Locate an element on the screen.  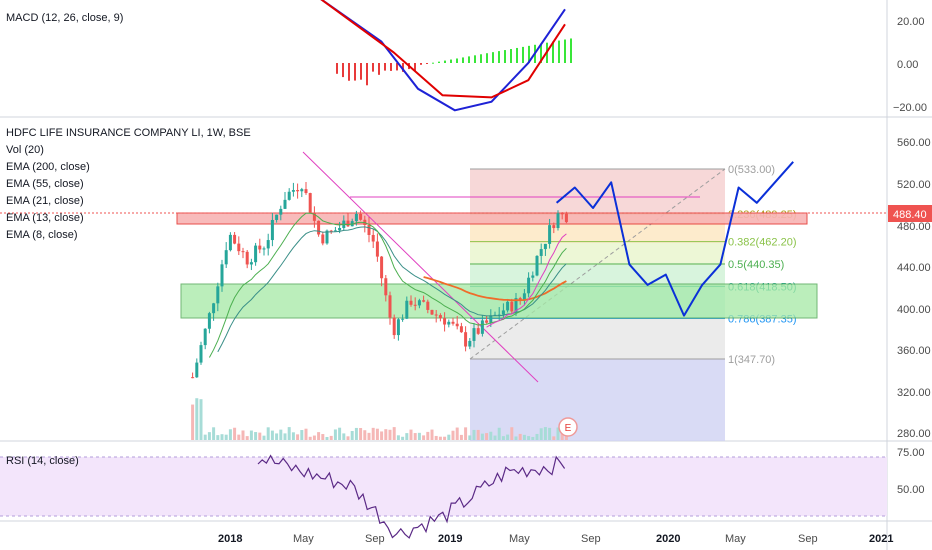
price-tick: 360.00 is located at coordinates (914, 351).